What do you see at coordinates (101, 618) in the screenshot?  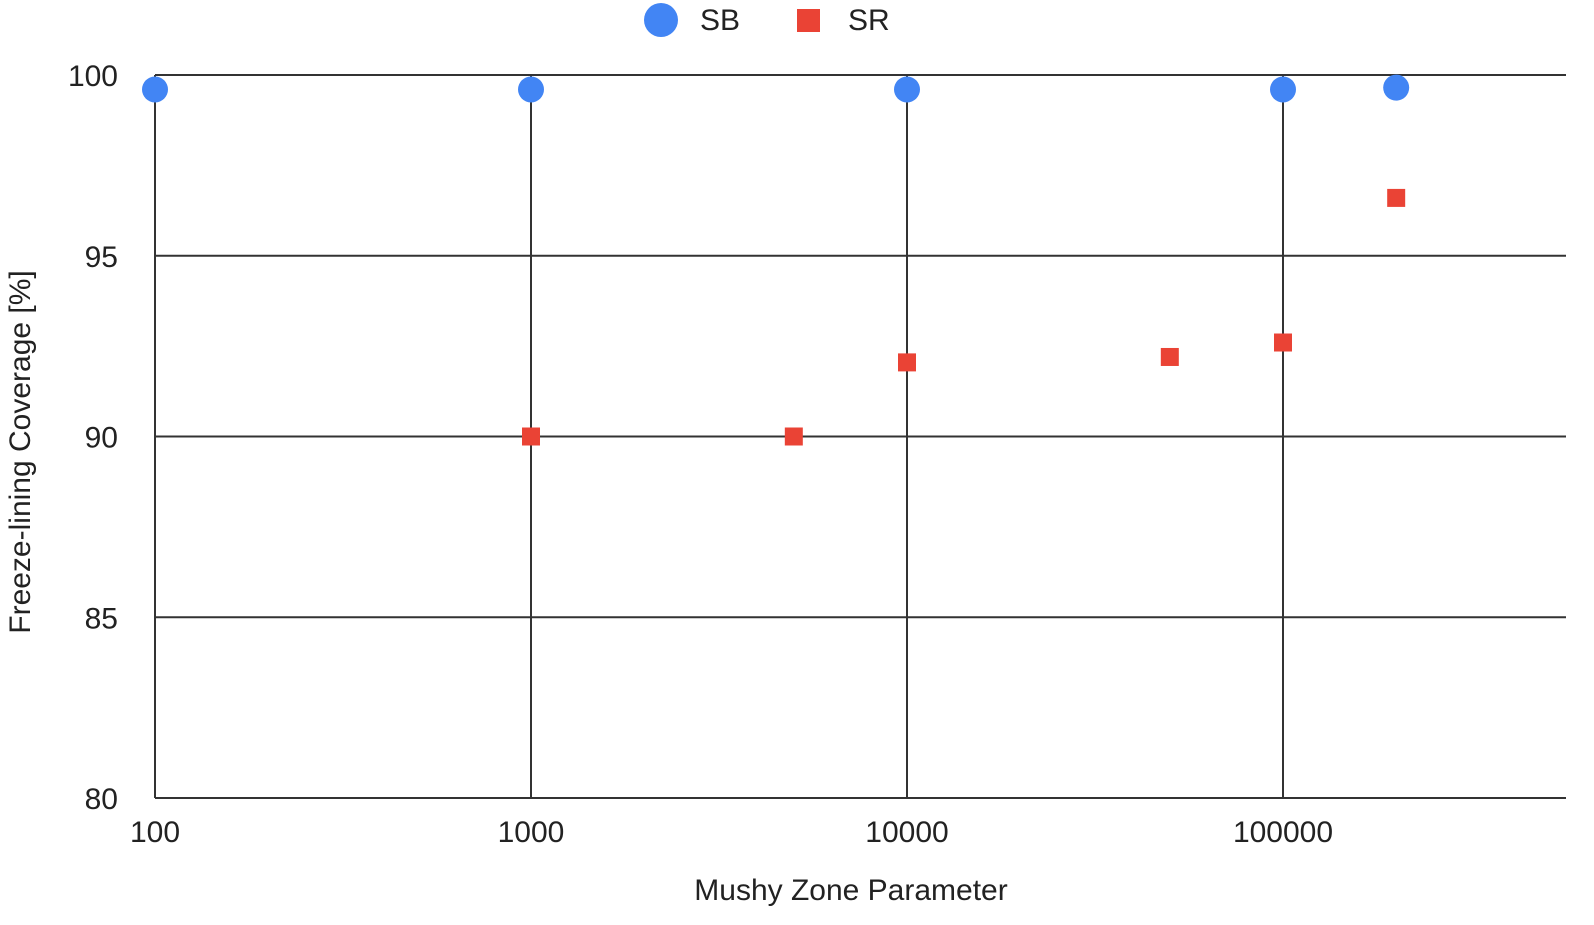 I see `y-tick-label-85: 85` at bounding box center [101, 618].